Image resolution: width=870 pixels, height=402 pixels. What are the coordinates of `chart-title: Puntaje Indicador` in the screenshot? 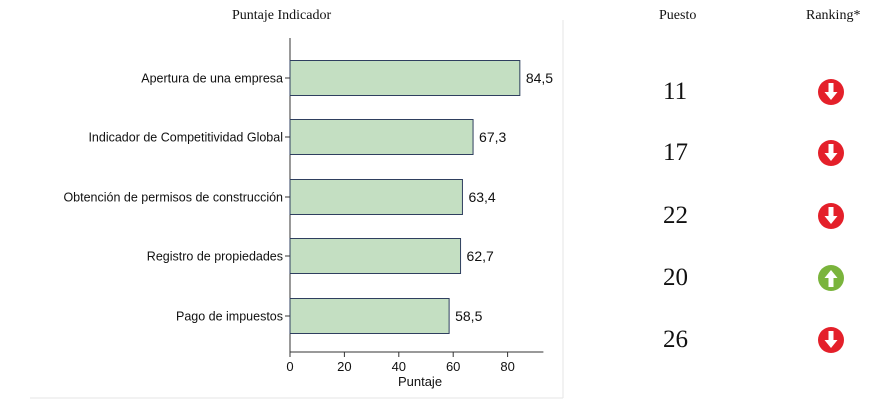 It's located at (282, 15).